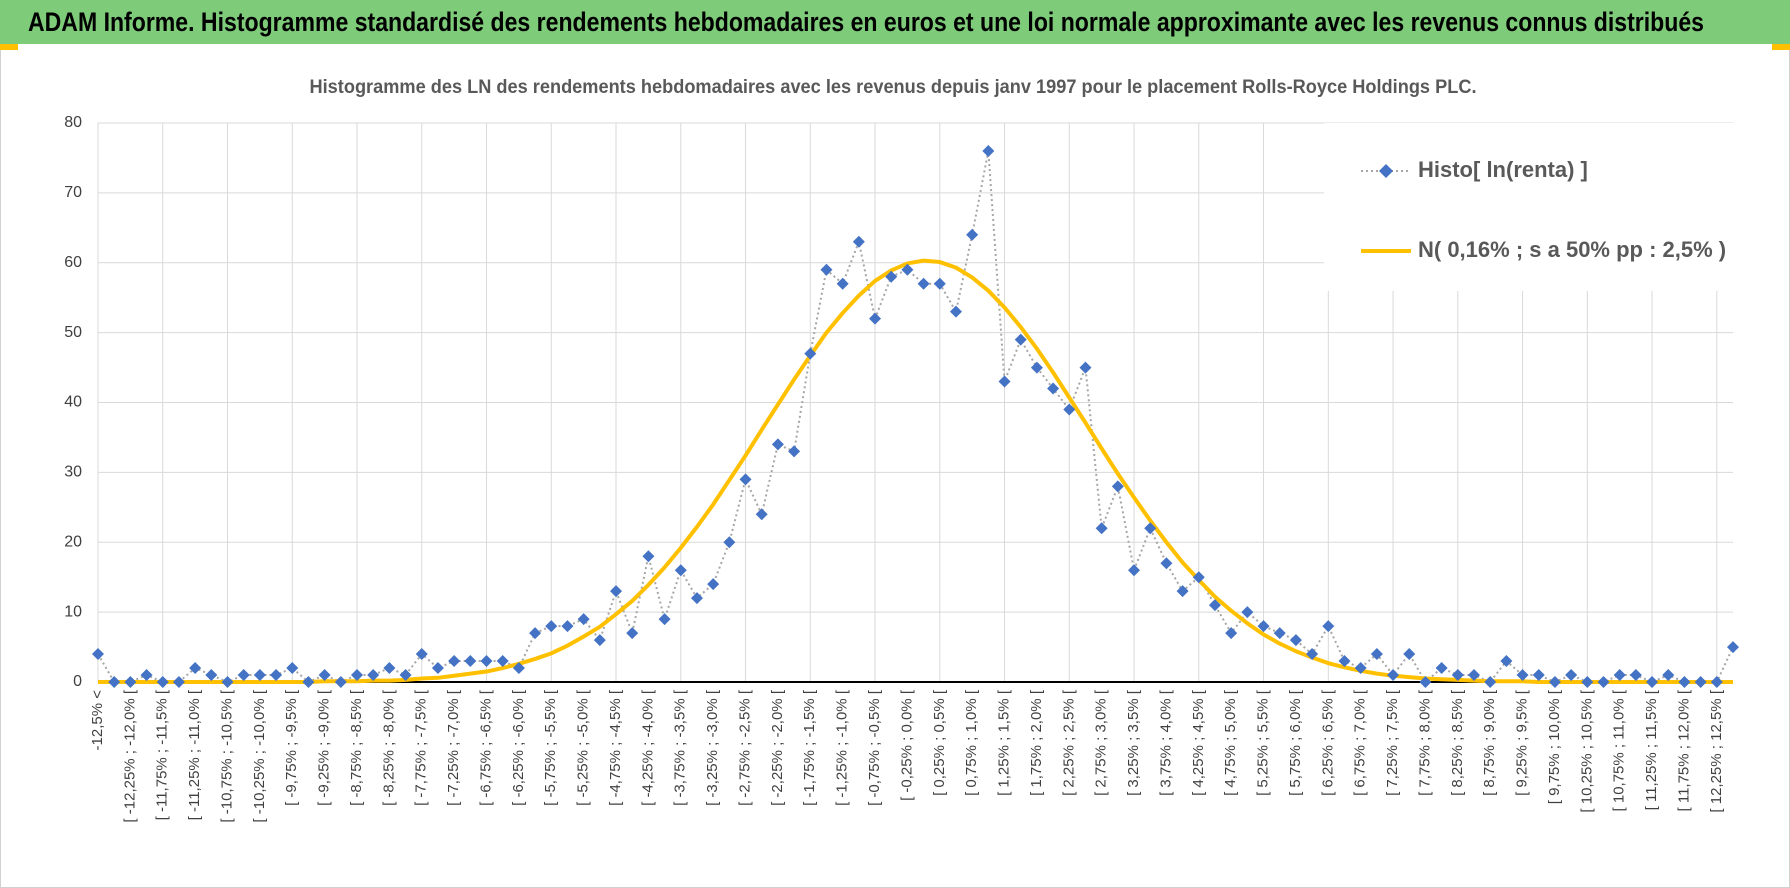 The width and height of the screenshot is (1790, 888). I want to click on x-tick-label: [ 8,25% ; 8,5% [, so click(1457, 742).